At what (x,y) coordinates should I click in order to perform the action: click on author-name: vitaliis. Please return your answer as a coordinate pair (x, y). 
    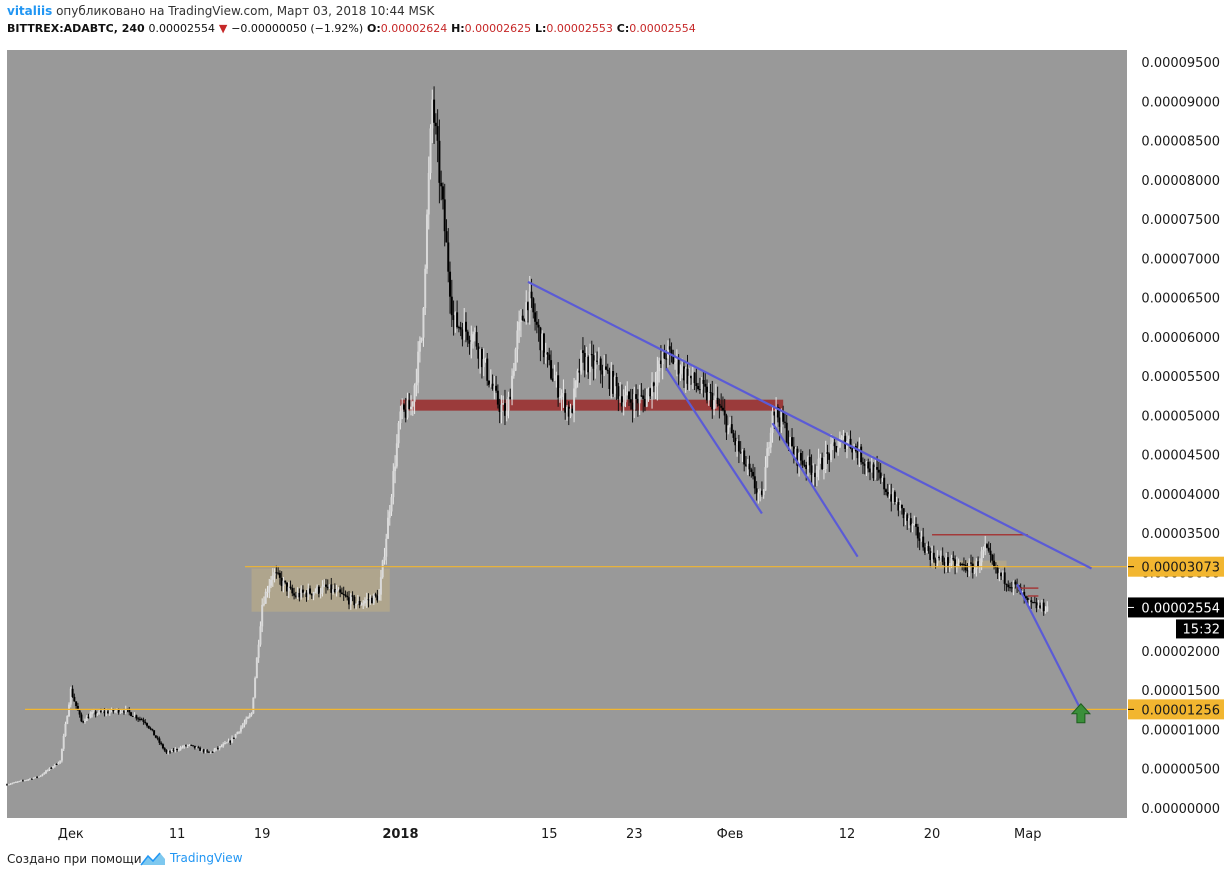
    Looking at the image, I should click on (30, 11).